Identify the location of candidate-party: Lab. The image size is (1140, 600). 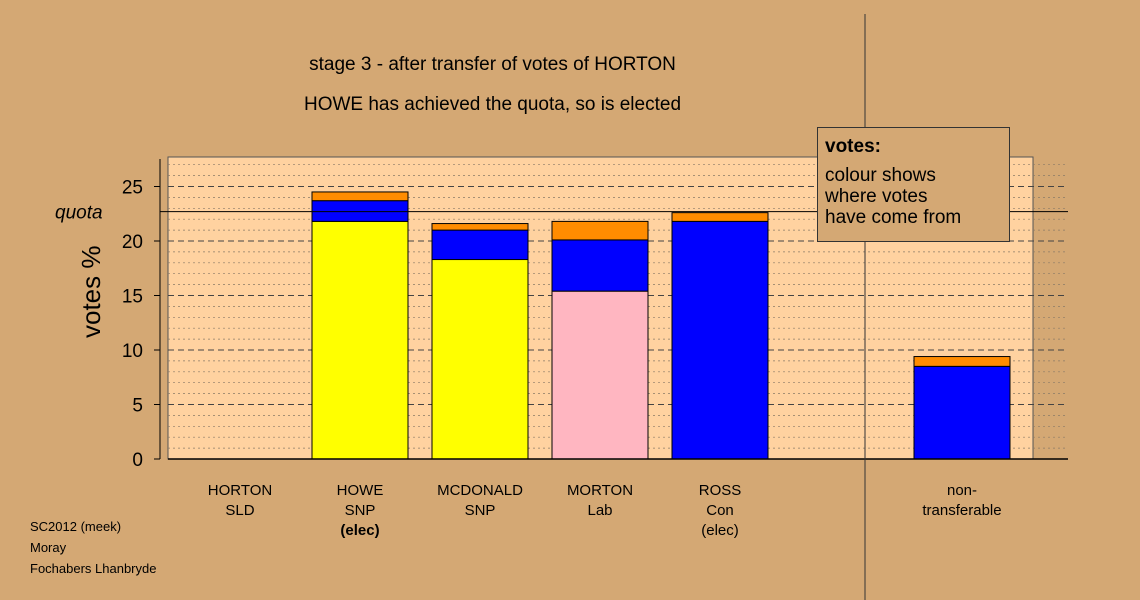
(600, 510).